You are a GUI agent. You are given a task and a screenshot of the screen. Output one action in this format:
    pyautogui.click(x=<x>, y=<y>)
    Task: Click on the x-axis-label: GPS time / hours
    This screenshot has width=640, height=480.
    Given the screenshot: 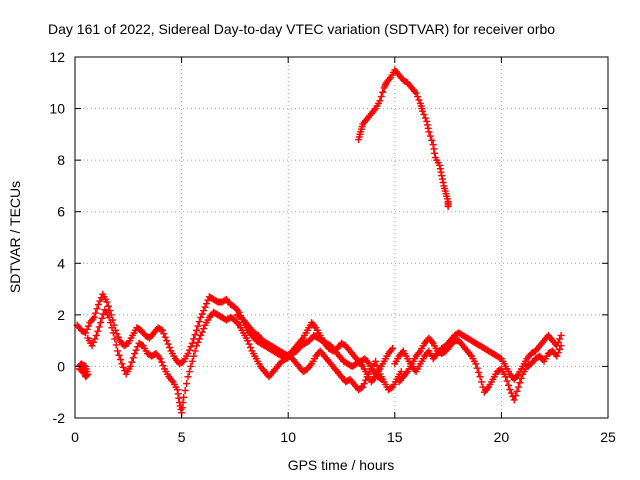 What is the action you would take?
    pyautogui.click(x=341, y=465)
    